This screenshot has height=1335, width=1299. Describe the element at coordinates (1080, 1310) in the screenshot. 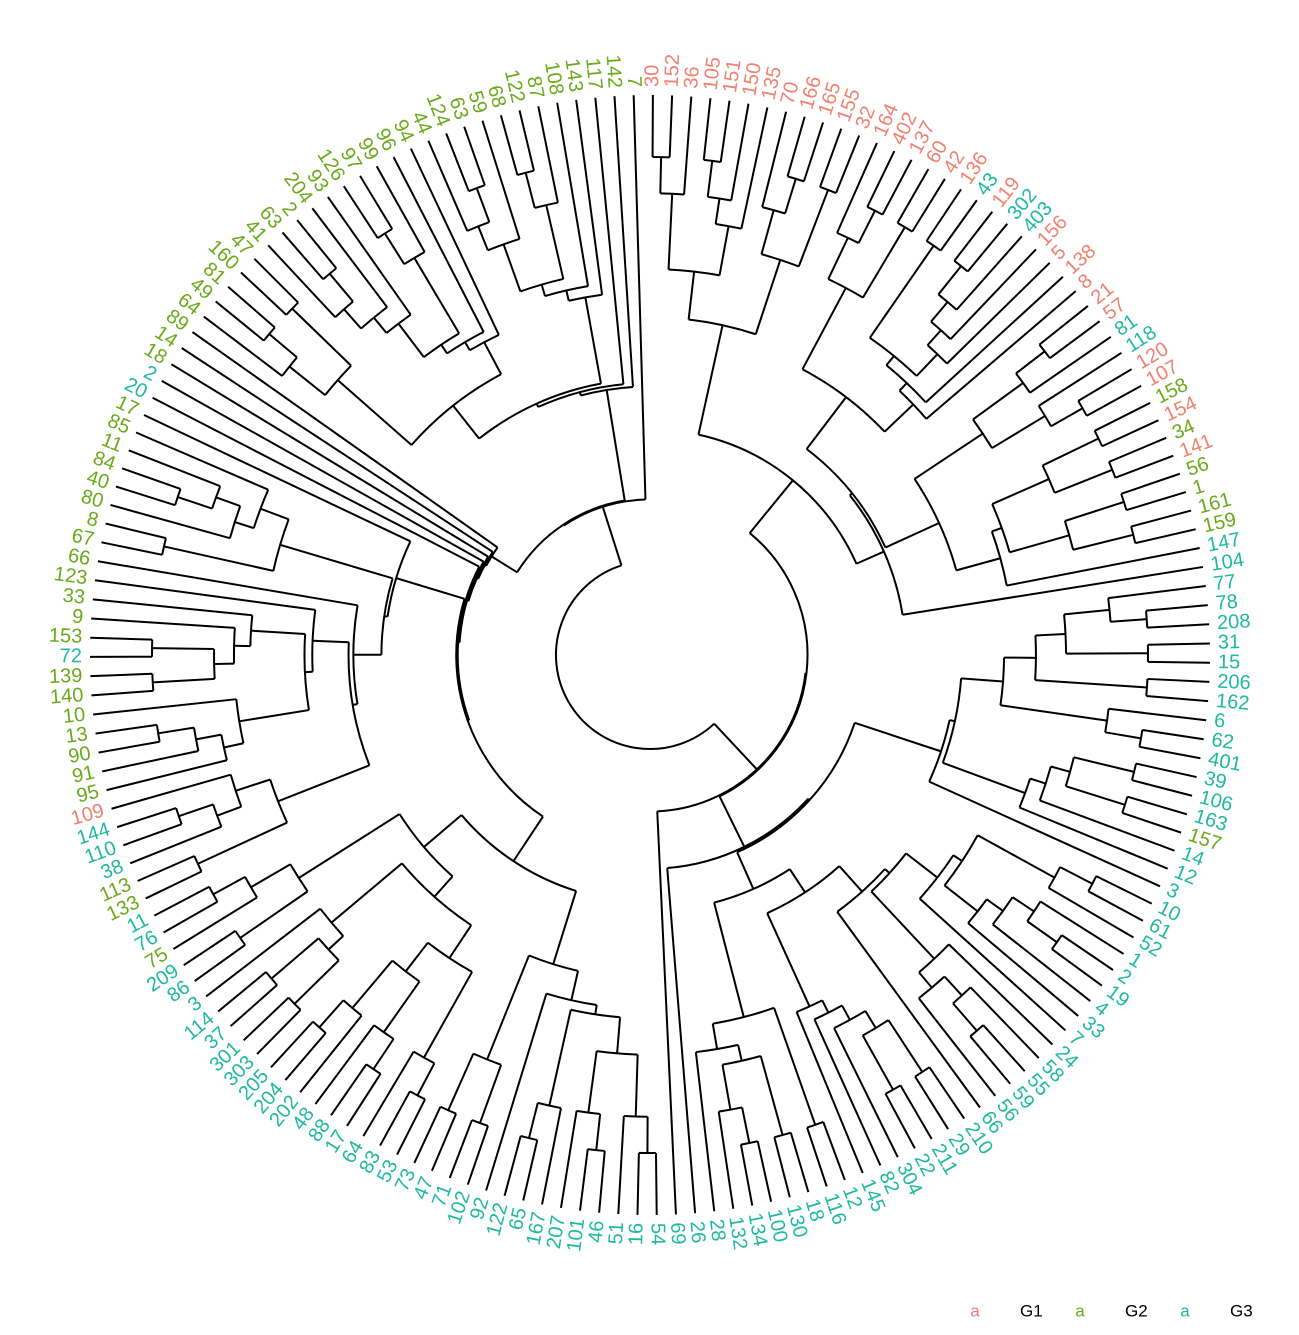

I see `legend-symbol: a` at that location.